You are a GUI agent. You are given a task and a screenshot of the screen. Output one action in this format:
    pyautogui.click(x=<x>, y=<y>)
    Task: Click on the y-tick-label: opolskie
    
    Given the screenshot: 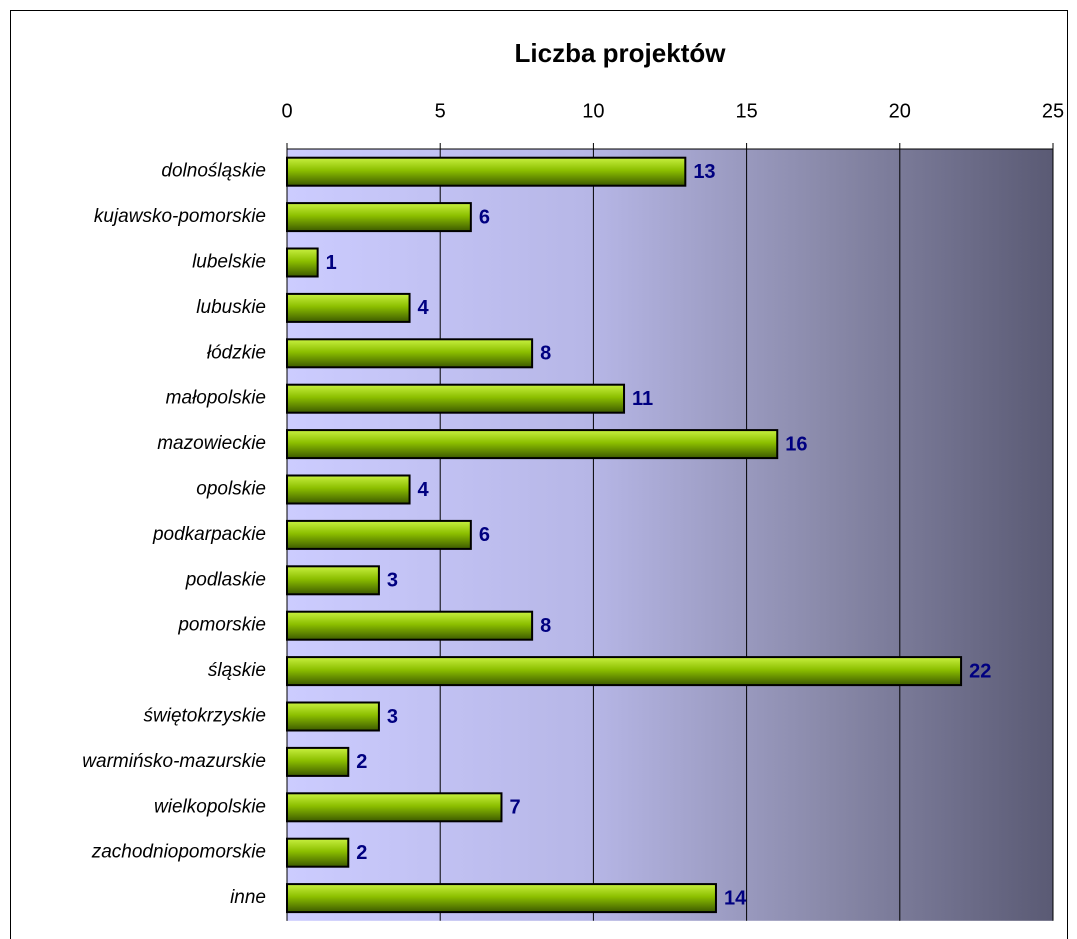 What is the action you would take?
    pyautogui.click(x=231, y=489)
    